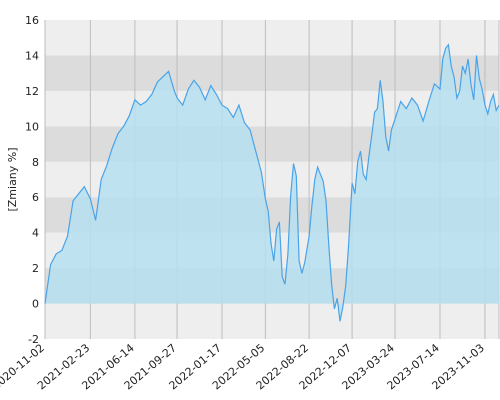  I want to click on y-tick-label: 2, so click(35, 268).